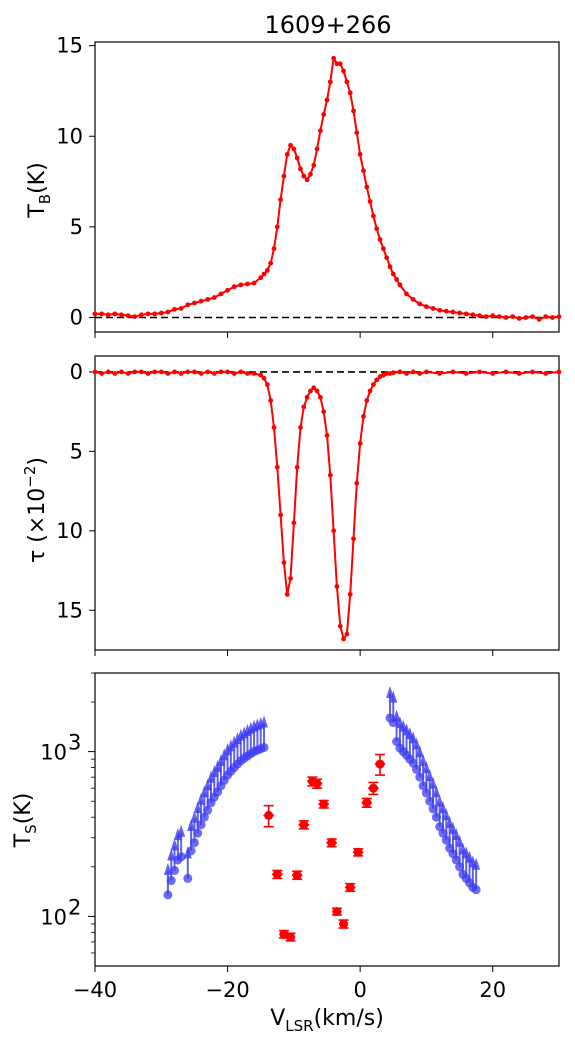 The width and height of the screenshot is (575, 1040). Describe the element at coordinates (76, 227) in the screenshot. I see `y-tick-label: 5` at that location.